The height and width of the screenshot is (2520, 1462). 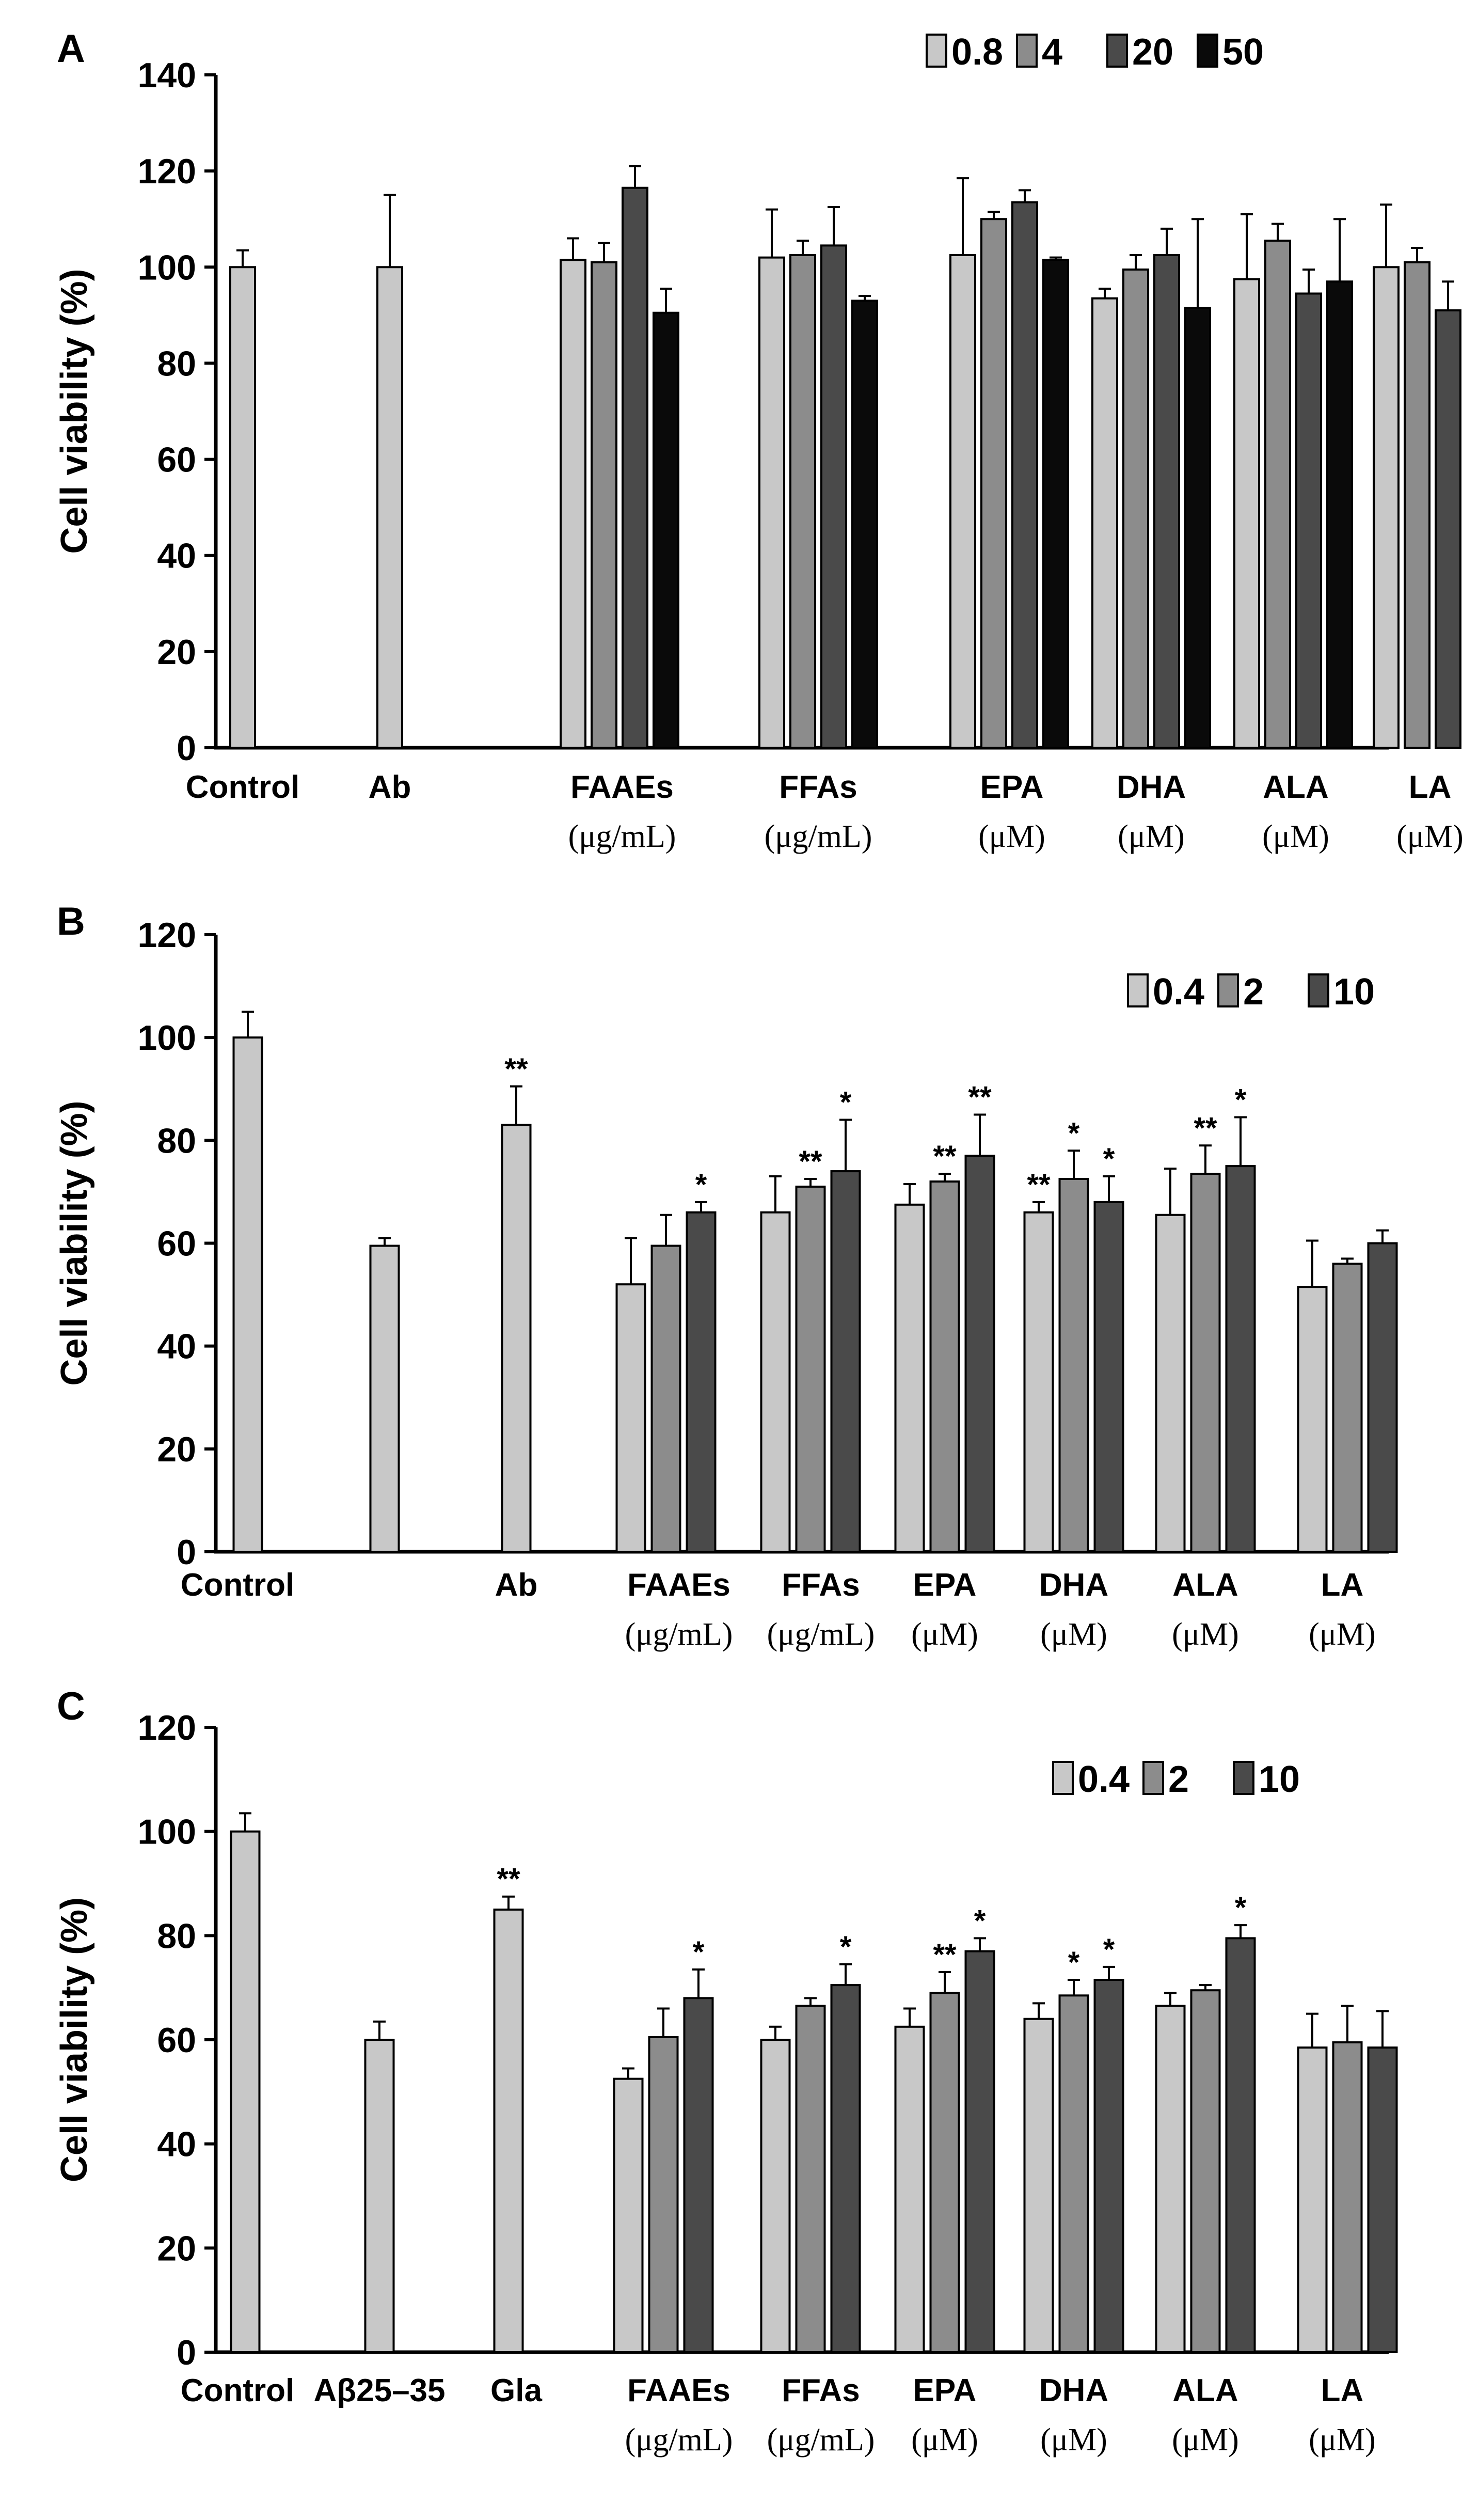 What do you see at coordinates (167, 76) in the screenshot?
I see `y-tick-label: 140` at bounding box center [167, 76].